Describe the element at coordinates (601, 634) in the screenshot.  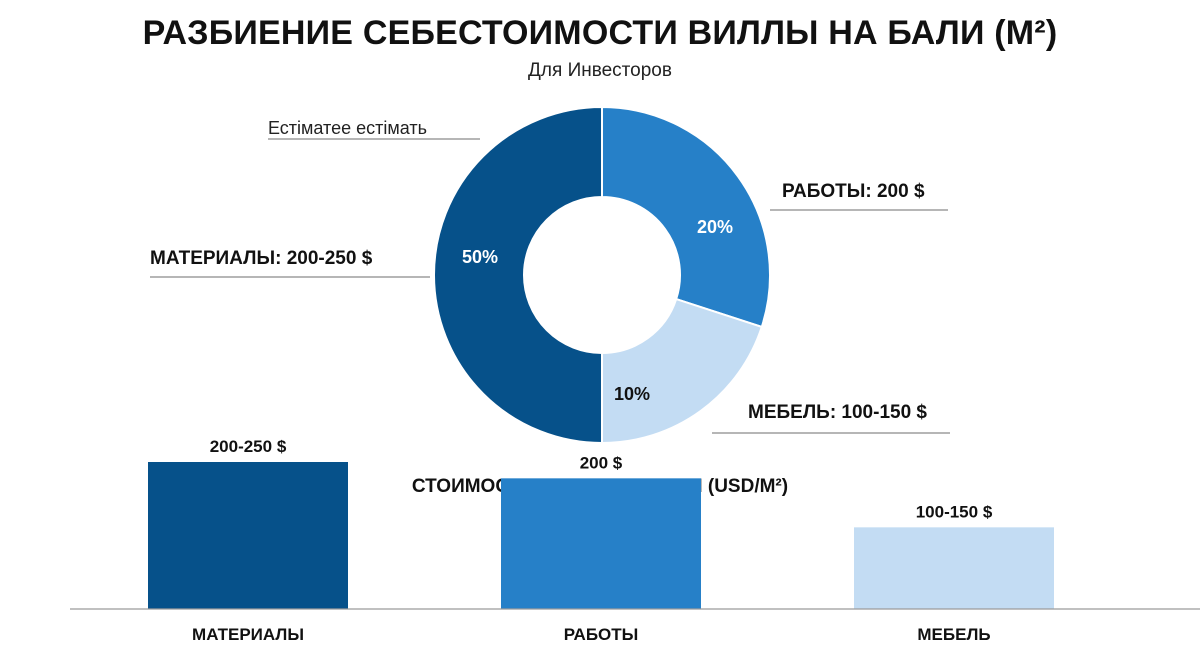
I see `bar-category-label: РАБОТЫ` at that location.